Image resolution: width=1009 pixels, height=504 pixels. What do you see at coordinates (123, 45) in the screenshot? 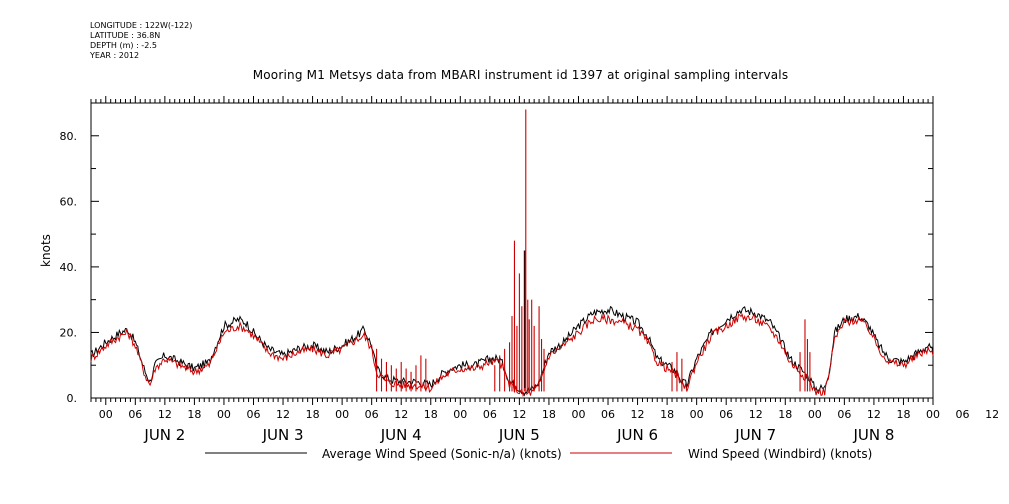
I see `depth-label: DEPTH (m) : -2.5` at bounding box center [123, 45].